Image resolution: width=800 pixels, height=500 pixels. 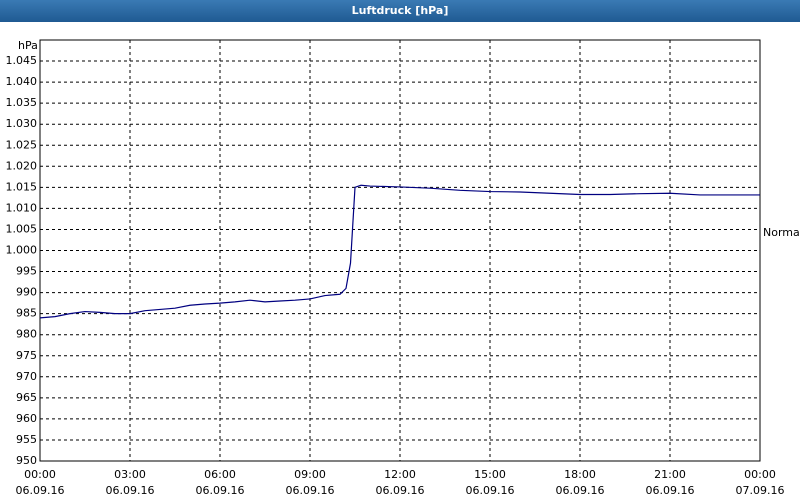 I want to click on y-tick-label: 1.030, so click(x=22, y=123).